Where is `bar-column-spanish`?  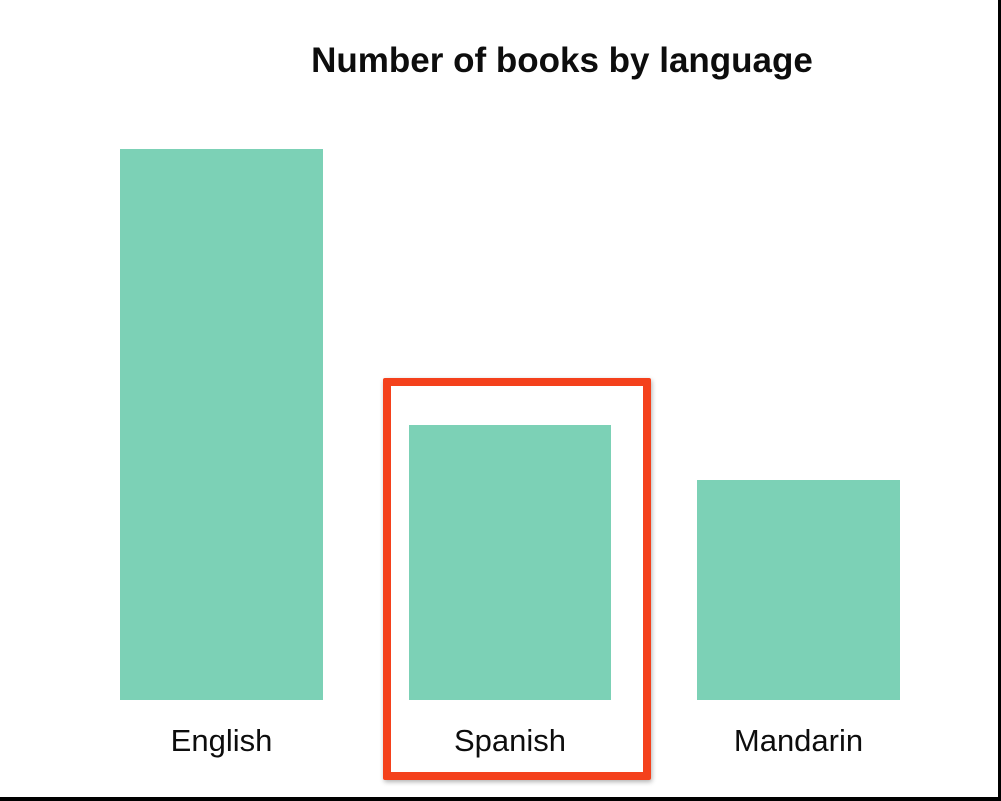 bar-column-spanish is located at coordinates (510, 562).